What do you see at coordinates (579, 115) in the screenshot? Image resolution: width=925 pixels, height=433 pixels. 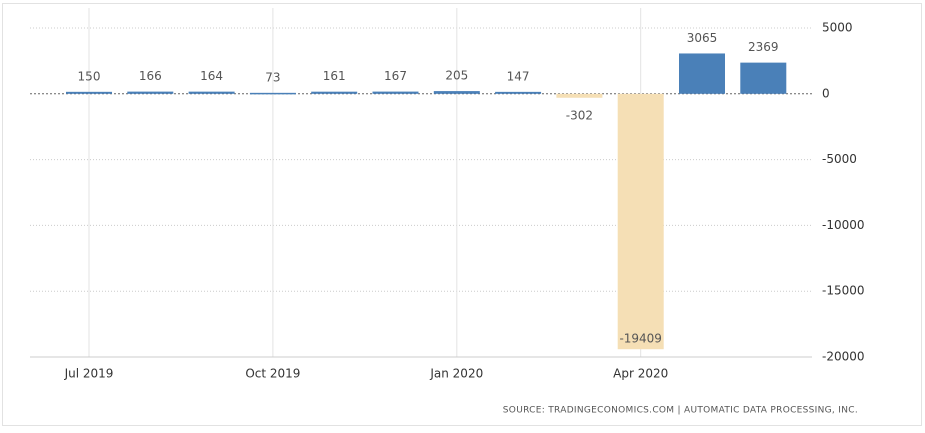 I see `value-label: -302` at bounding box center [579, 115].